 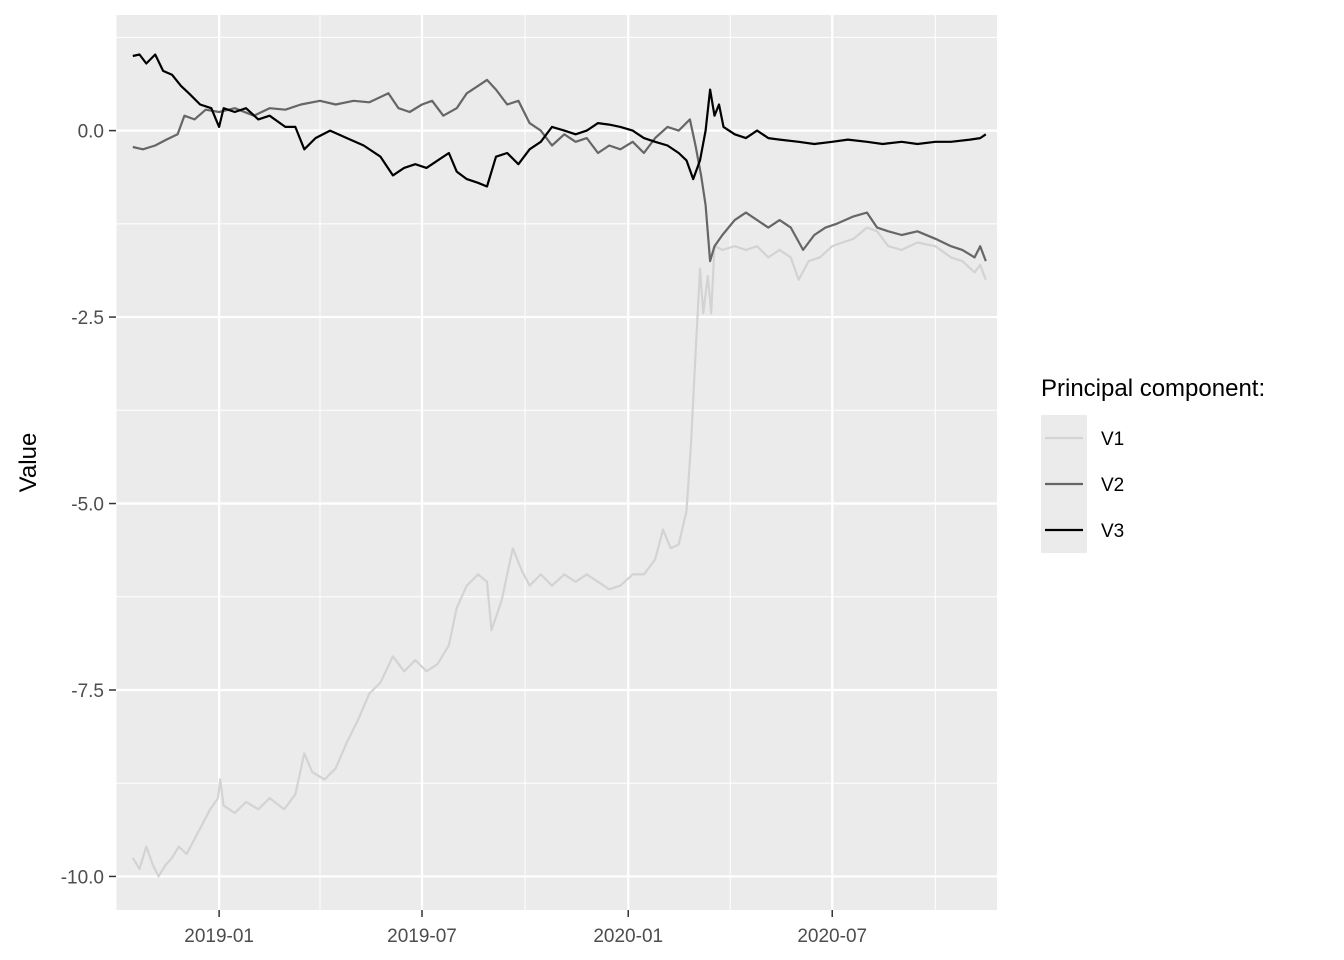 What do you see at coordinates (28, 463) in the screenshot?
I see `y-axis-title: Value` at bounding box center [28, 463].